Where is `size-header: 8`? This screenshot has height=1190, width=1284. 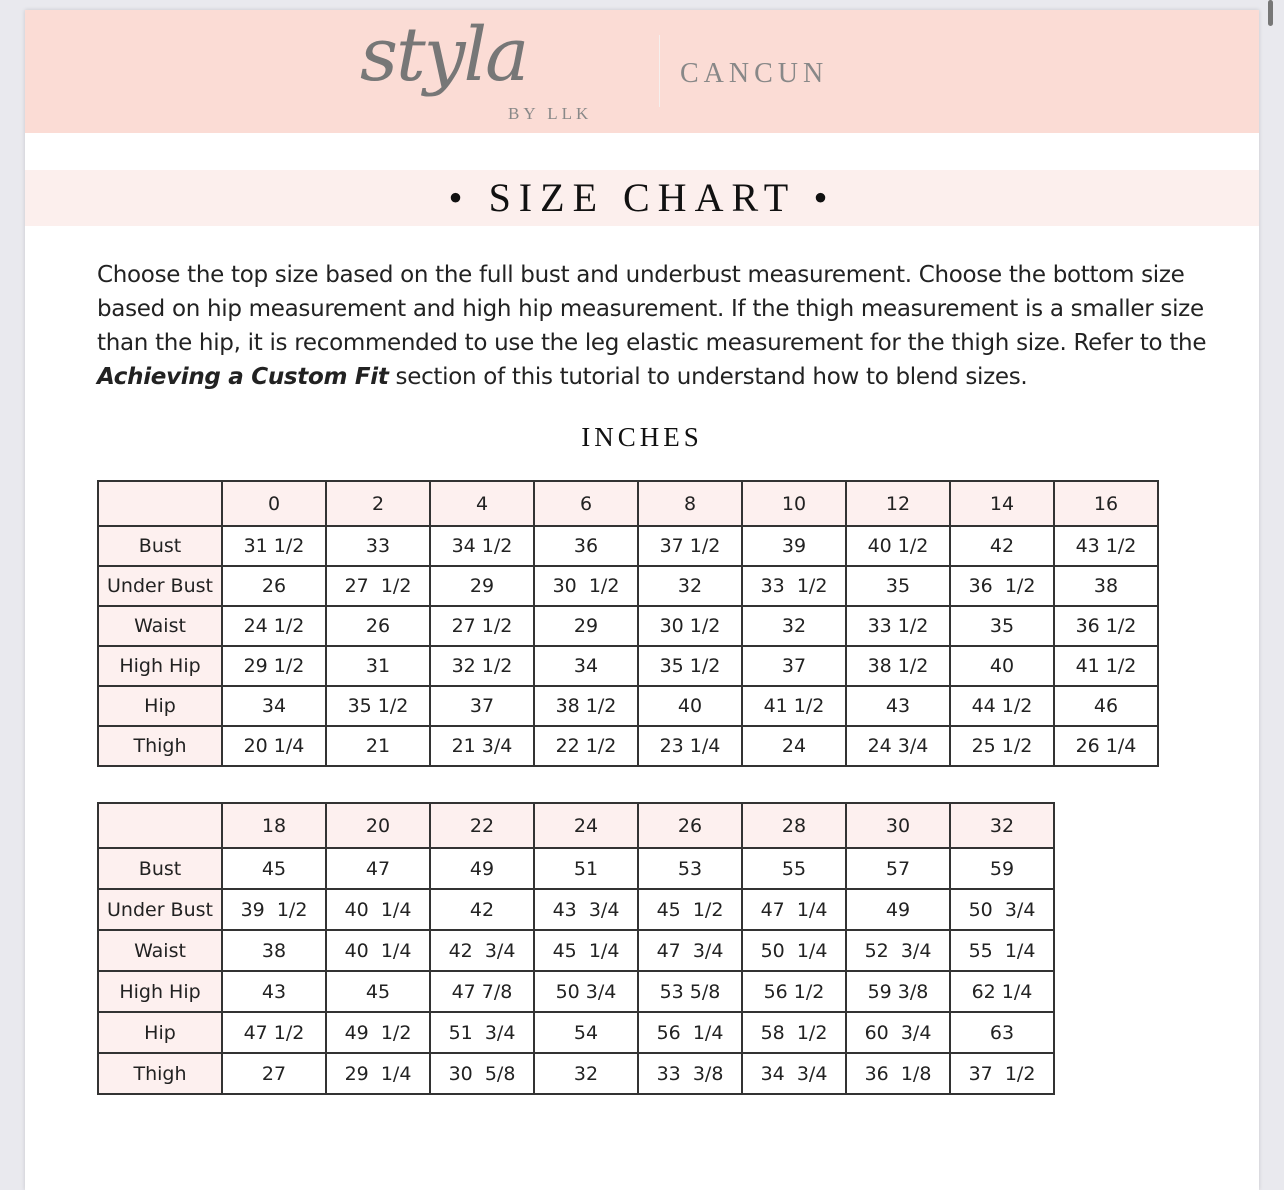
size-header: 8 is located at coordinates (690, 503).